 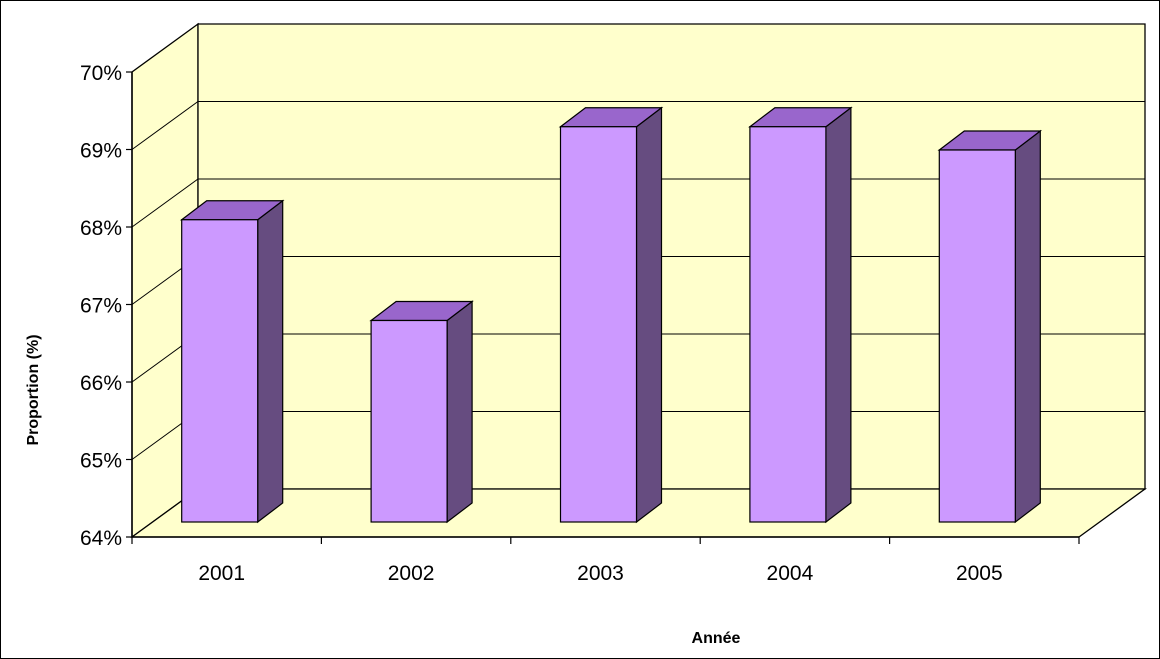 What do you see at coordinates (101, 151) in the screenshot?
I see `y-tick-label: 69%` at bounding box center [101, 151].